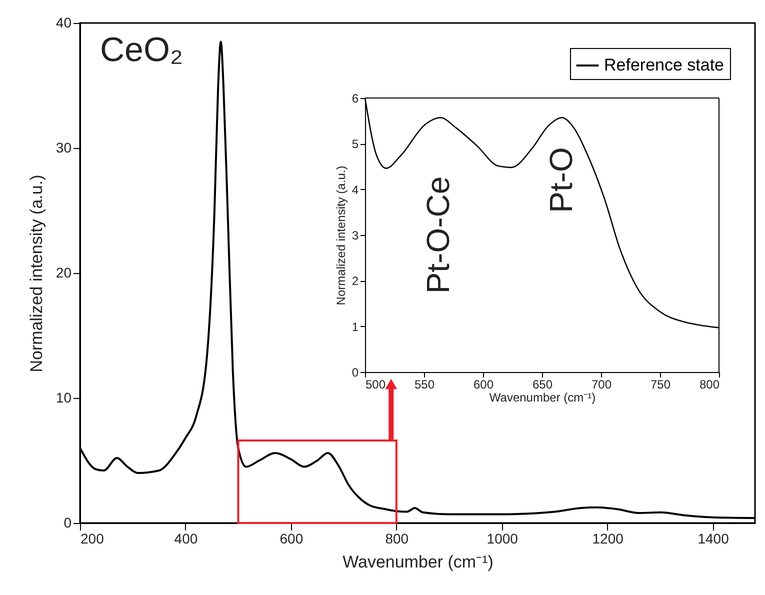 This screenshot has height=595, width=765. What do you see at coordinates (601, 385) in the screenshot?
I see `x-tick-label: 700` at bounding box center [601, 385].